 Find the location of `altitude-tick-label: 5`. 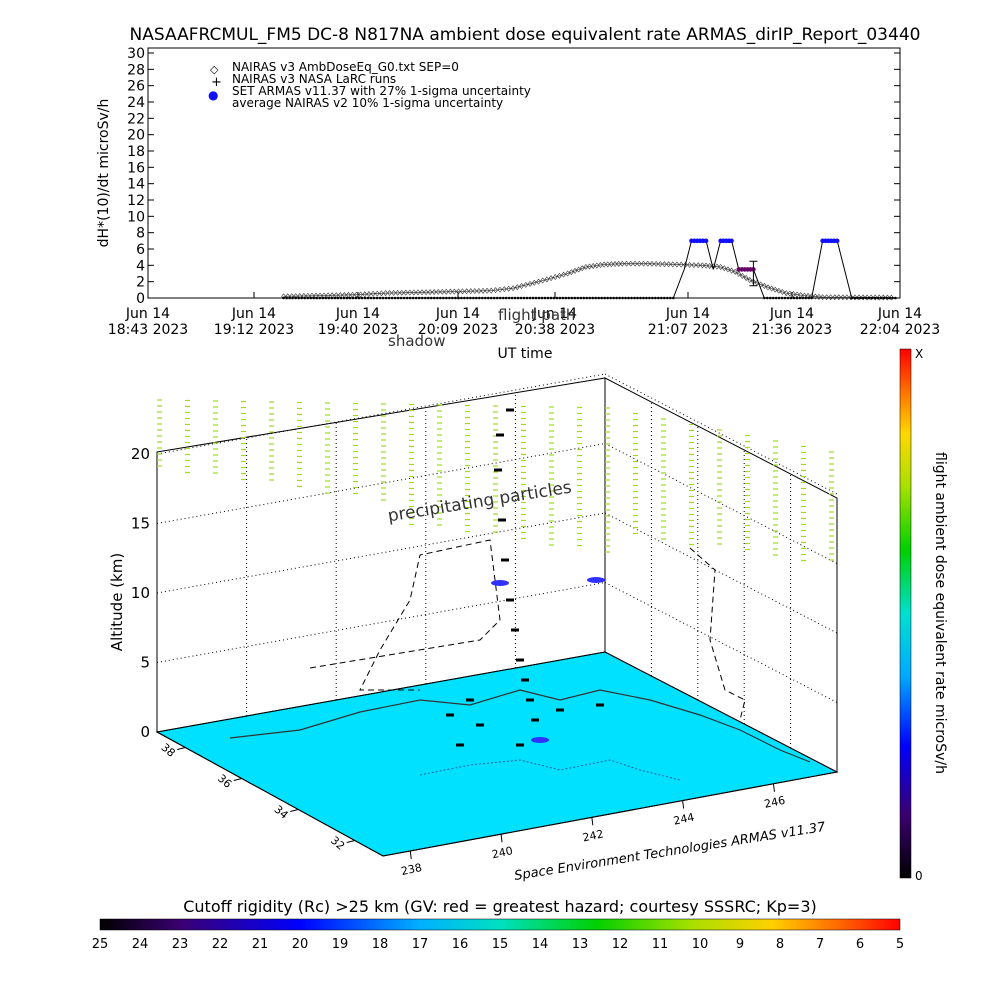

altitude-tick-label: 5 is located at coordinates (145, 663).